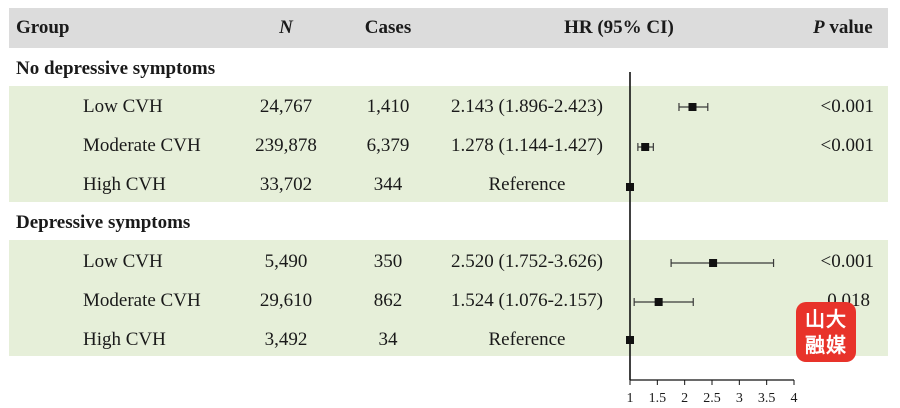 Image resolution: width=900 pixels, height=408 pixels. Describe the element at coordinates (826, 332) in the screenshot. I see `watermark-logo: 山大融媒` at that location.